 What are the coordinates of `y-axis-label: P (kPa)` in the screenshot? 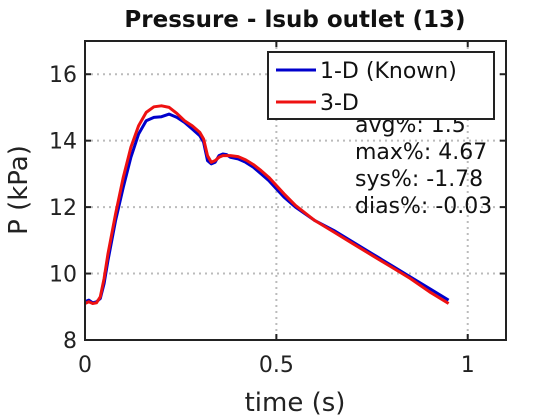 It's located at (19, 190).